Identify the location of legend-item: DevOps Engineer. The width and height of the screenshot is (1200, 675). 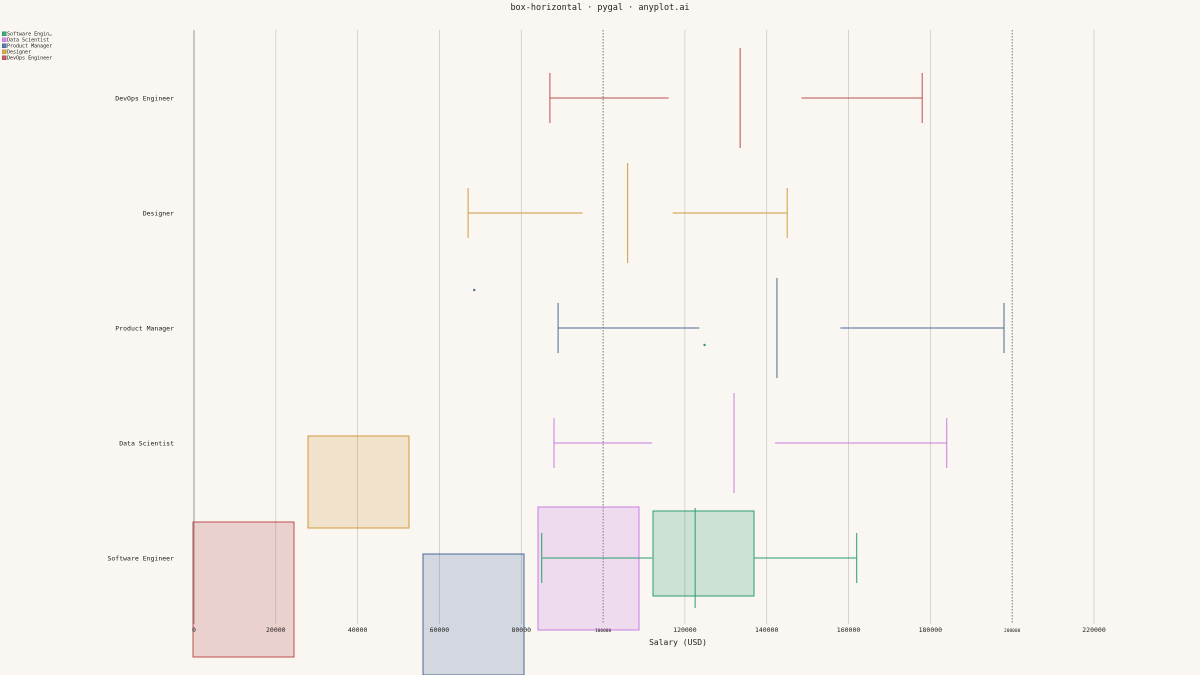
(29, 58).